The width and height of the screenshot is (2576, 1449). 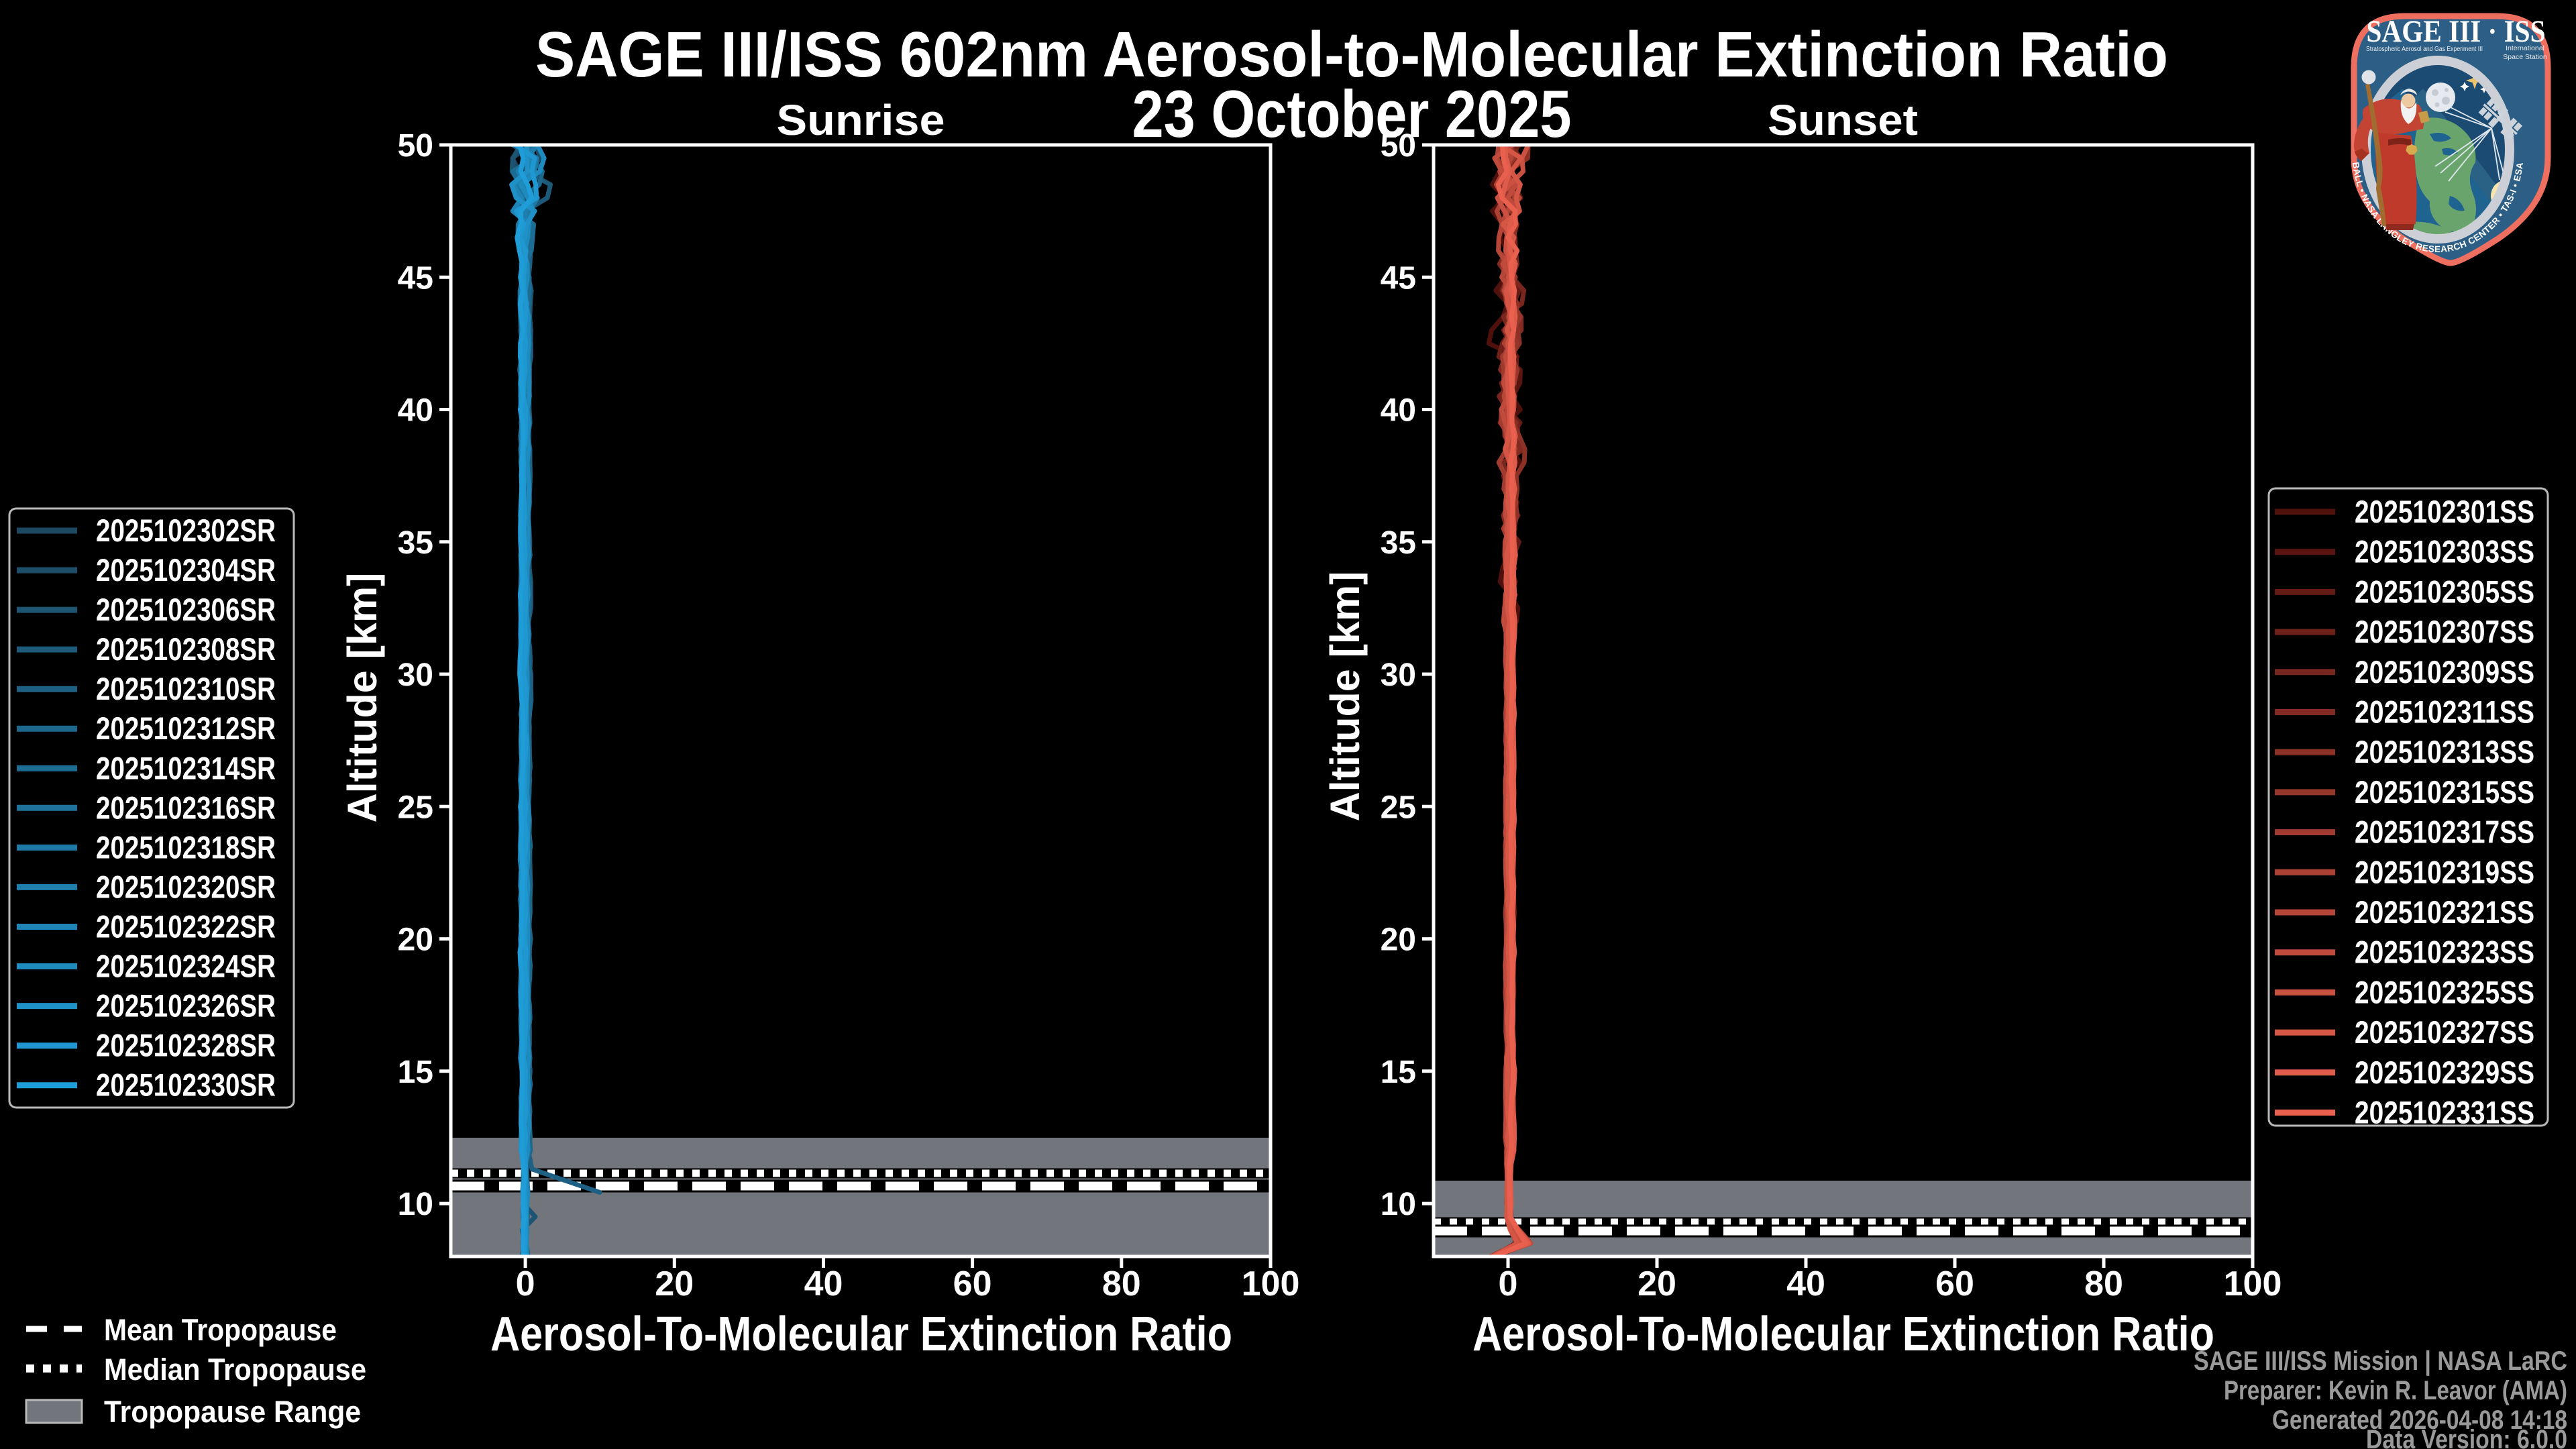 What do you see at coordinates (2444, 952) in the screenshot?
I see `svg-text: 2025102323SS` at bounding box center [2444, 952].